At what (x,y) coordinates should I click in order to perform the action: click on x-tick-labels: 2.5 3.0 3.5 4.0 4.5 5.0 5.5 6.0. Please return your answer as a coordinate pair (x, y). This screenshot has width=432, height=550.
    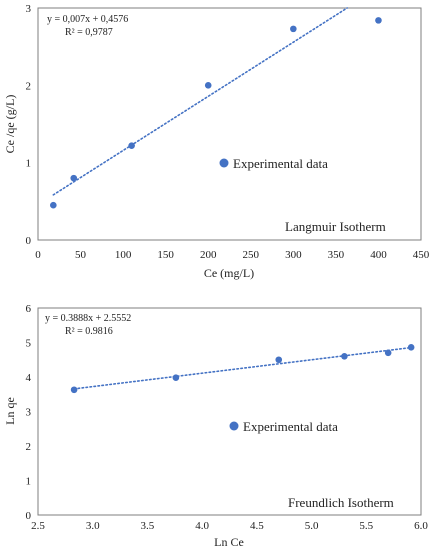
    Looking at the image, I should click on (229, 526).